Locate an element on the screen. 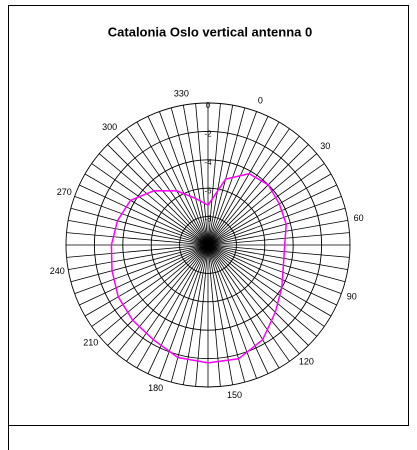 The image size is (417, 450). theta-tick-label: 30 is located at coordinates (325, 146).